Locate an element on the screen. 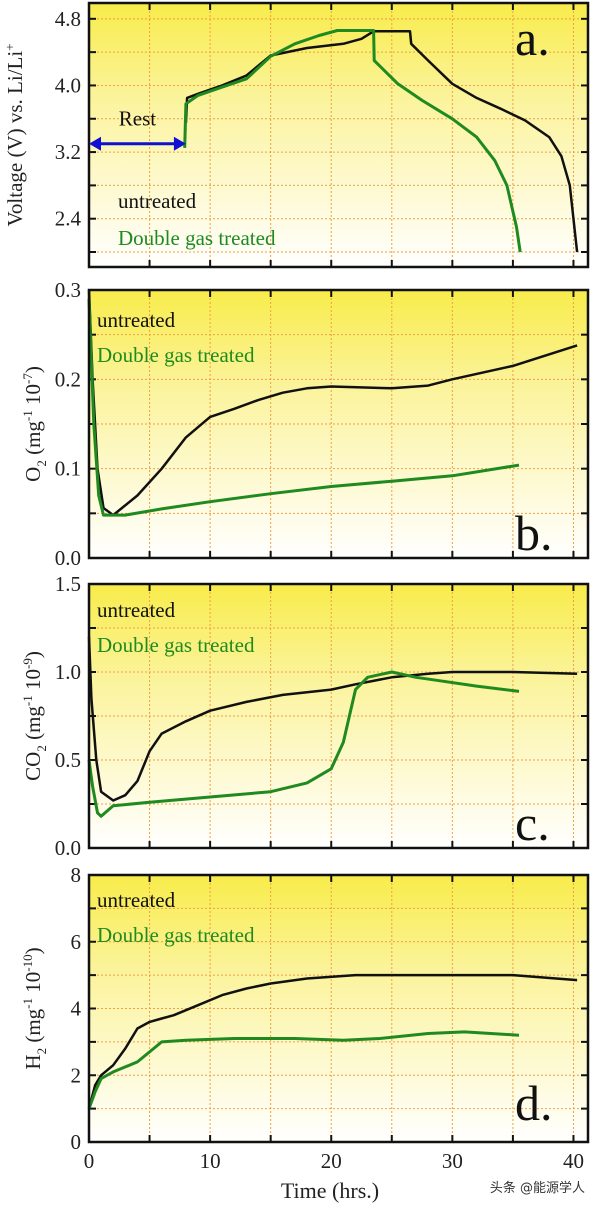 Image resolution: width=600 pixels, height=1208 pixels. y-label-sup2: -9 is located at coordinates (27, 663).